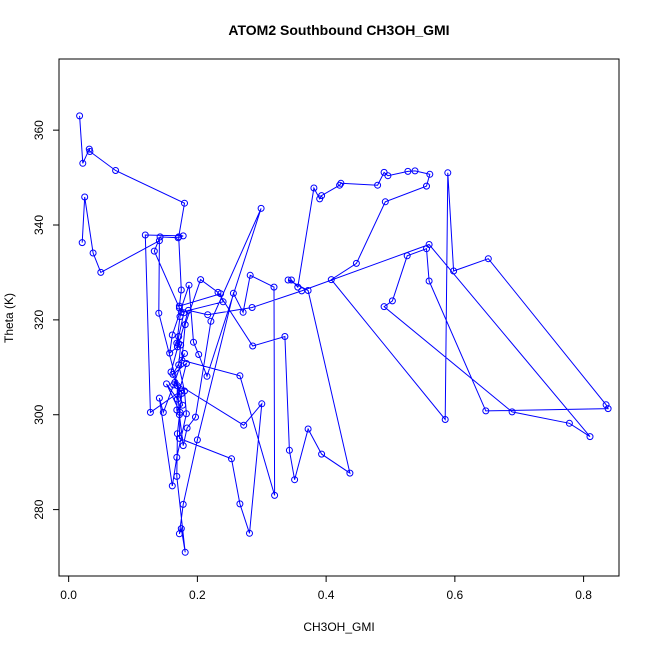 The width and height of the screenshot is (650, 650). Describe the element at coordinates (9, 318) in the screenshot. I see `y-axis-label: Theta (K)` at that location.